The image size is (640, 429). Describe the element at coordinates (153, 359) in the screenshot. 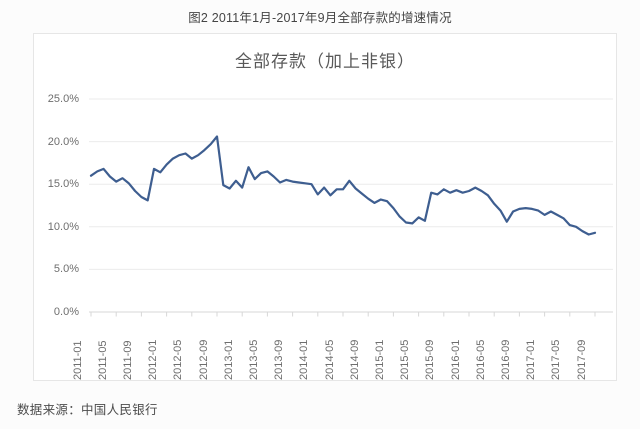

I see `x-axis-tick-label: 2012-01` at that location.